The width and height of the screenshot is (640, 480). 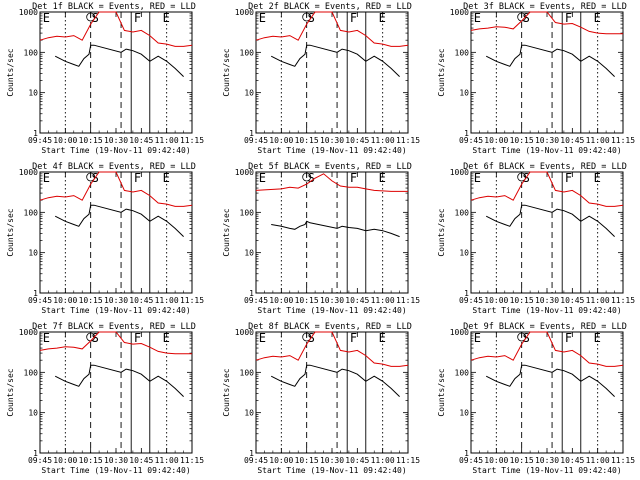 What do you see at coordinates (550, 60) in the screenshot?
I see `det3f-events-series-line` at bounding box center [550, 60].